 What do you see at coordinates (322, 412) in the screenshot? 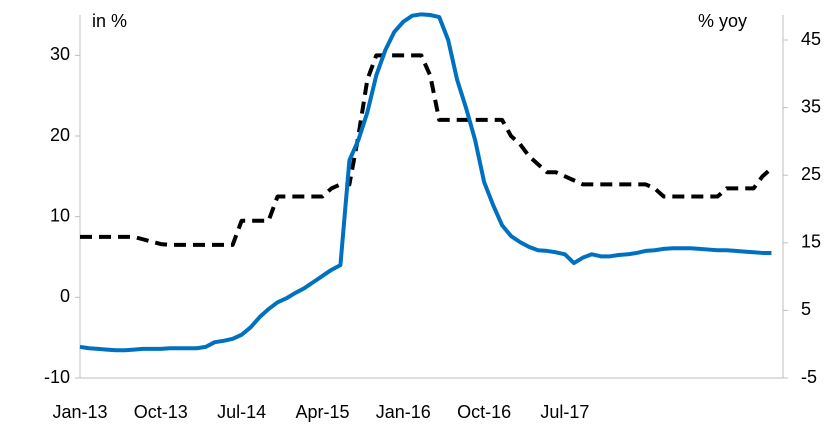
I see `x-tick-label: Apr-15` at bounding box center [322, 412].